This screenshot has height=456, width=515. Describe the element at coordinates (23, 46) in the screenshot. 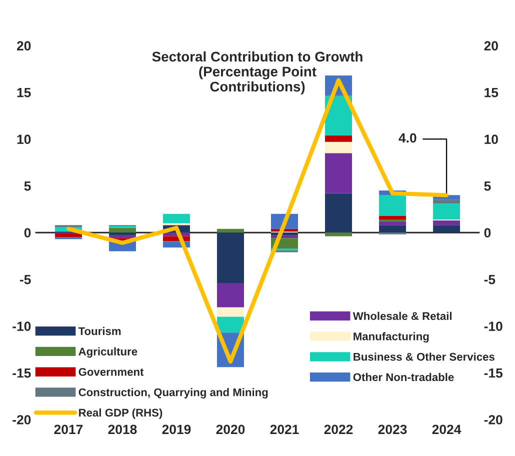

I see `y-tick-label: 20` at that location.